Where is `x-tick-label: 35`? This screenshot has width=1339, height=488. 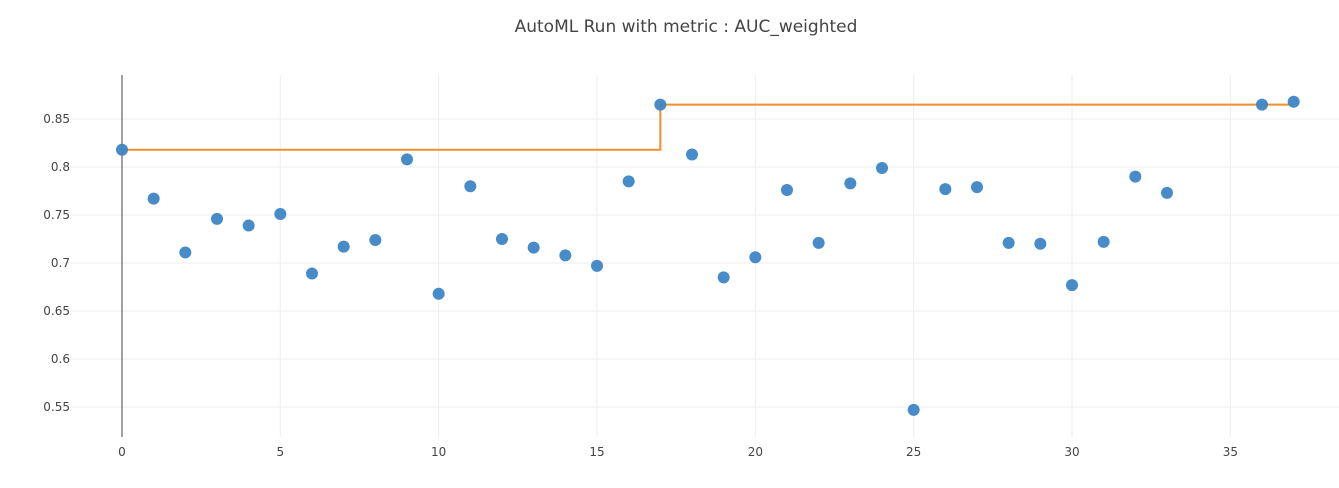
x-tick-label: 35 is located at coordinates (1230, 452).